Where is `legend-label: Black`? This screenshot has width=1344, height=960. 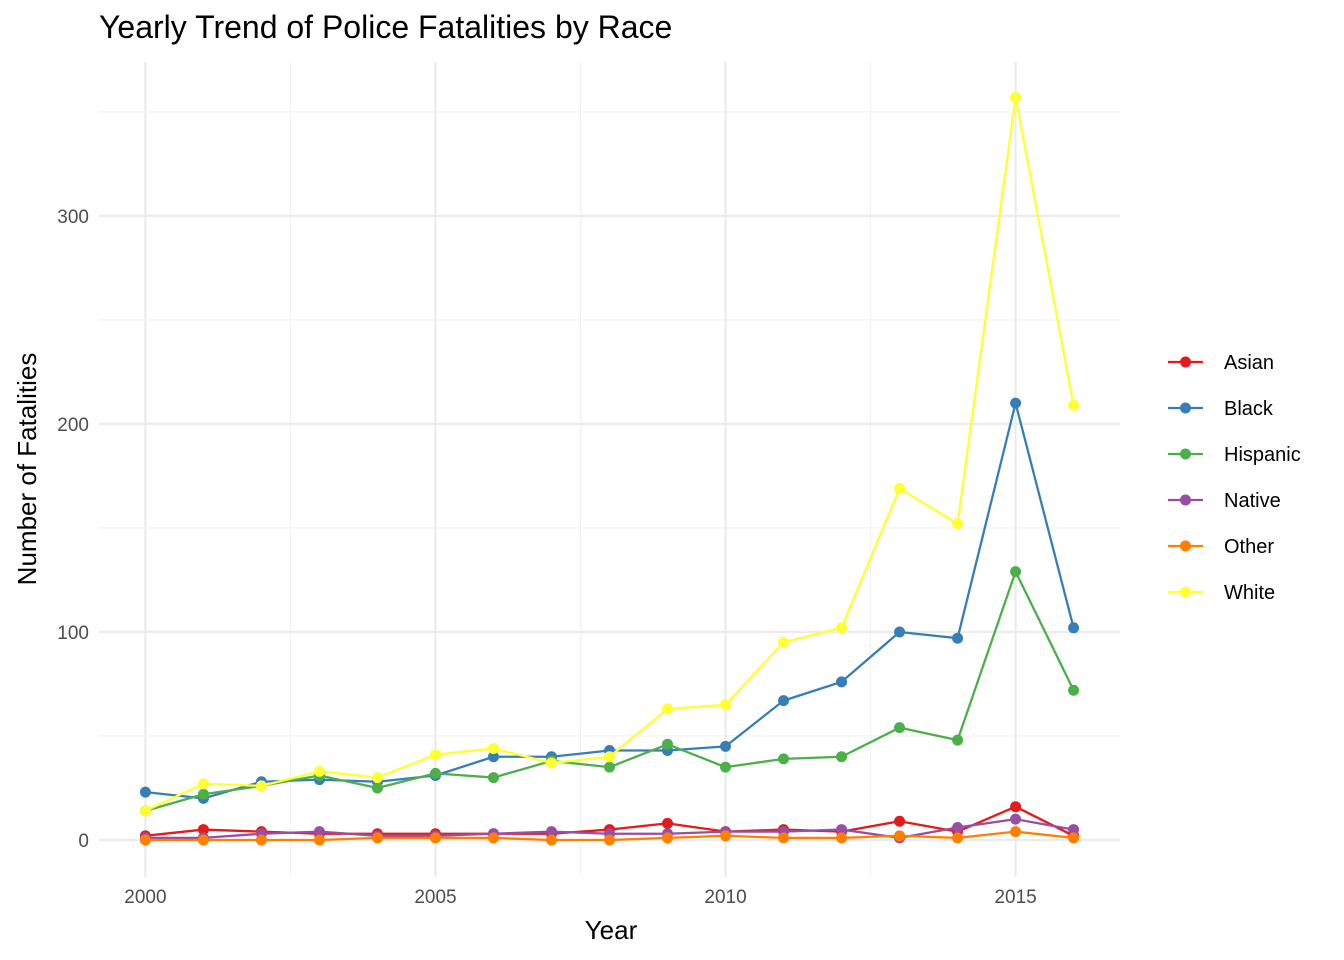
legend-label: Black is located at coordinates (1249, 409).